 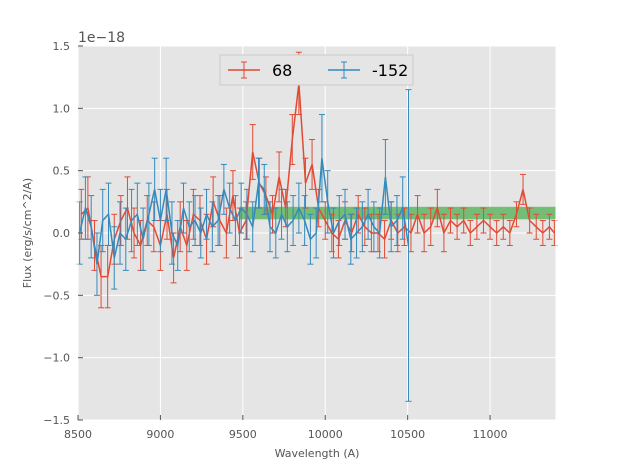 What do you see at coordinates (160, 434) in the screenshot?
I see `x-tick-label-1: 9000` at bounding box center [160, 434].